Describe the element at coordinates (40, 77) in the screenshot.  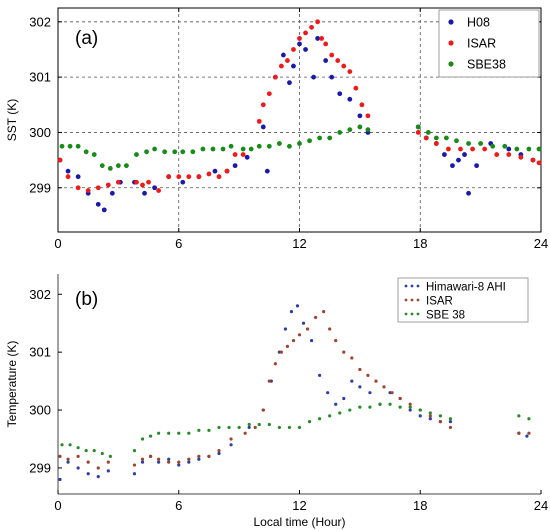
I see `y-tick-label: 301` at that location.